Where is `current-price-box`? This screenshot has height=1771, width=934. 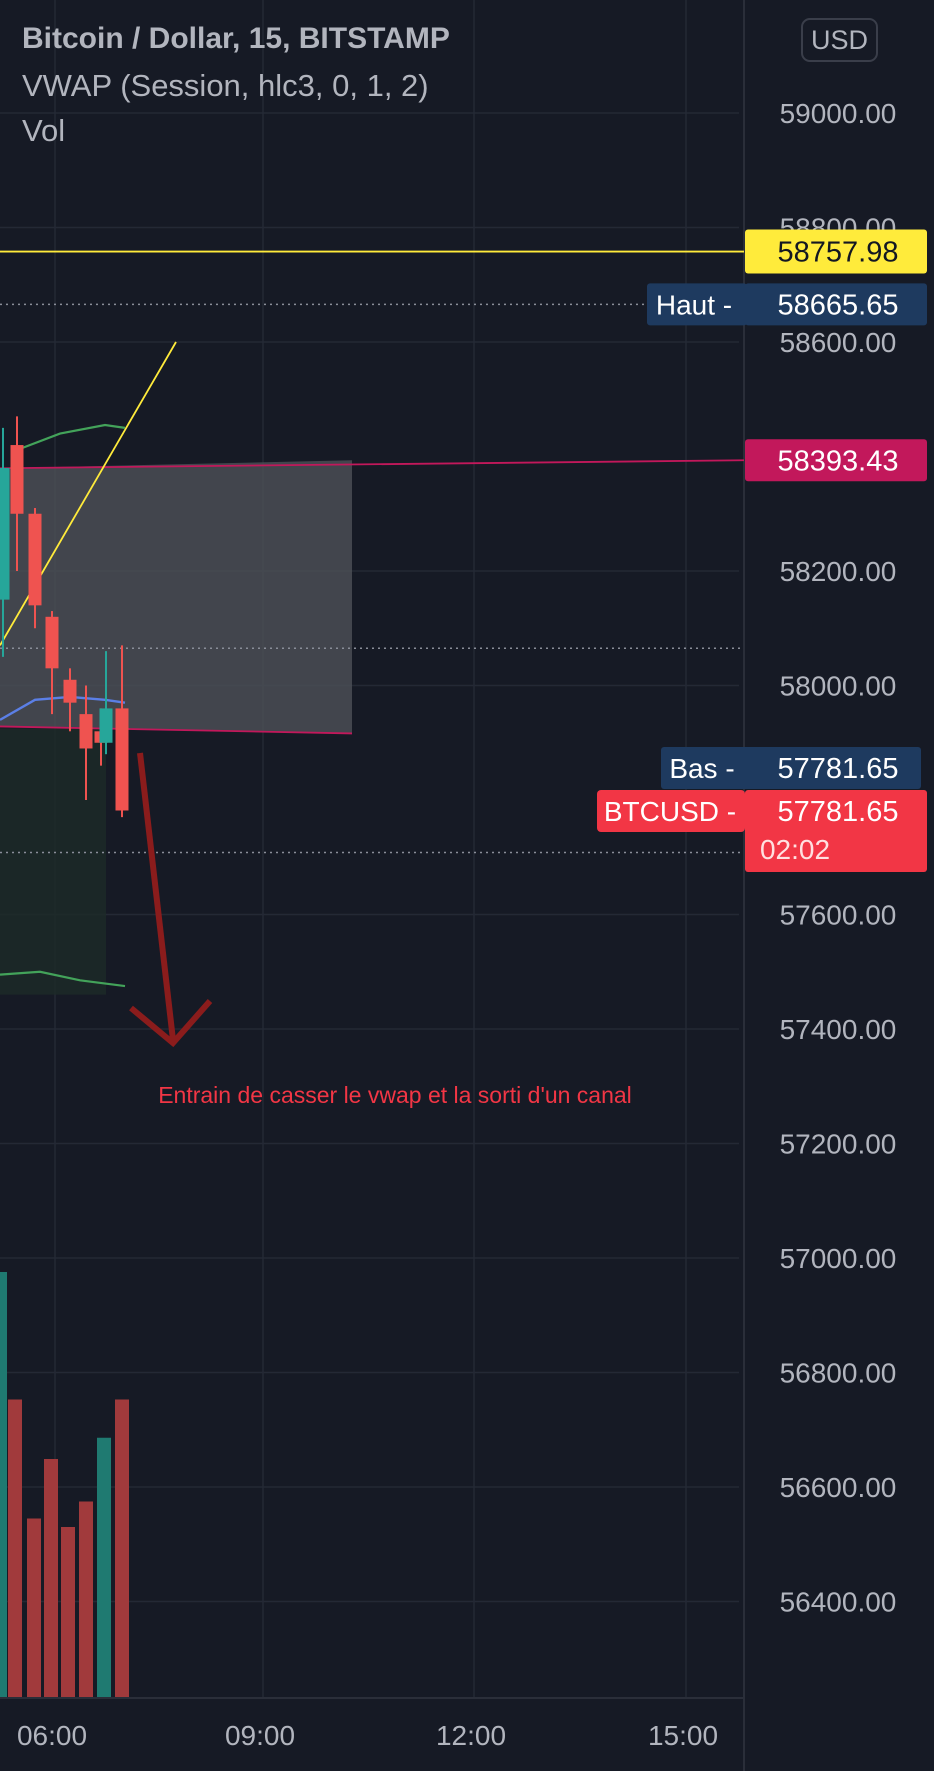
current-price-box is located at coordinates (836, 831).